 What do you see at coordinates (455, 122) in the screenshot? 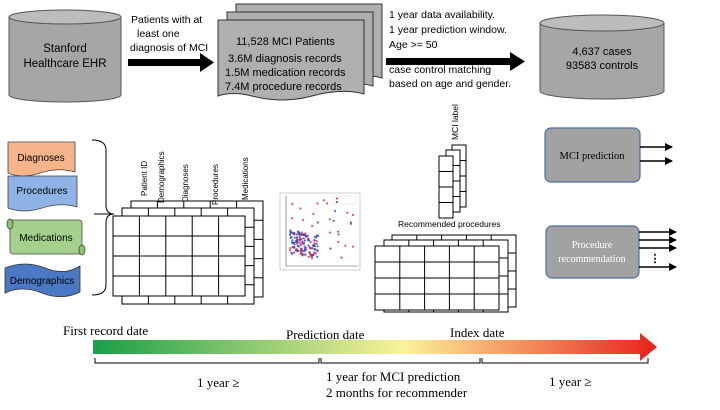
I see `mci-label-text: MCI label` at bounding box center [455, 122].